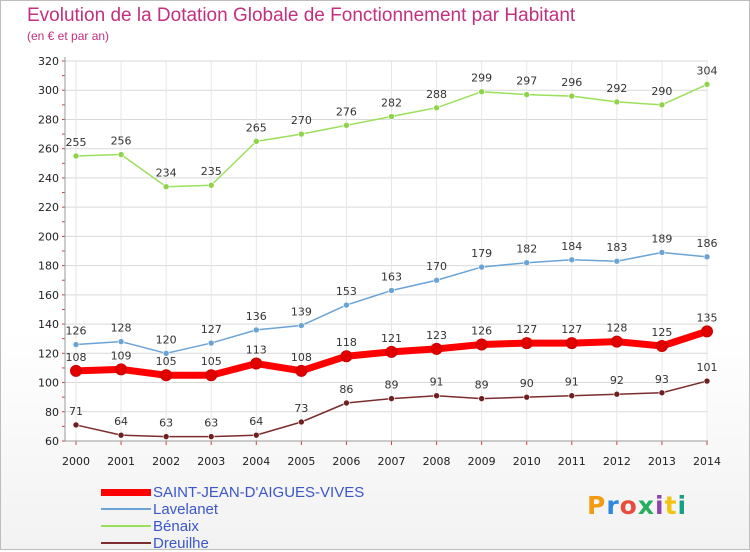 This screenshot has height=552, width=750. I want to click on proxiti-logo: Proxiti, so click(637, 505).